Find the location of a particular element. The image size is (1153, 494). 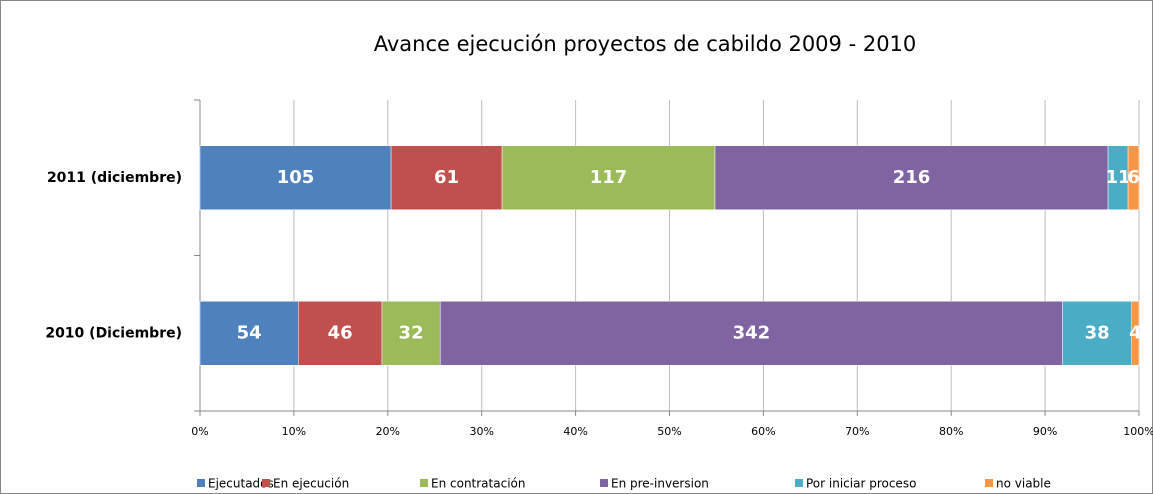

data-label: 342 is located at coordinates (752, 332).